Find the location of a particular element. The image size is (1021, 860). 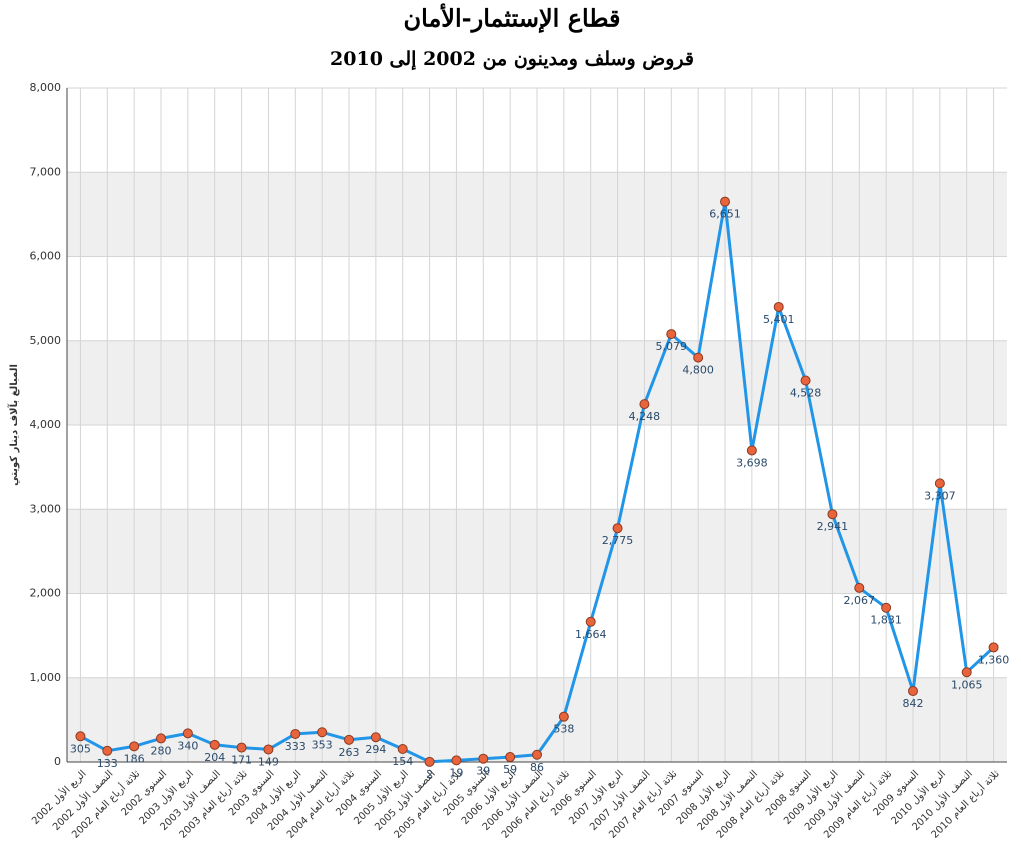

data-label: 294 is located at coordinates (375, 749).